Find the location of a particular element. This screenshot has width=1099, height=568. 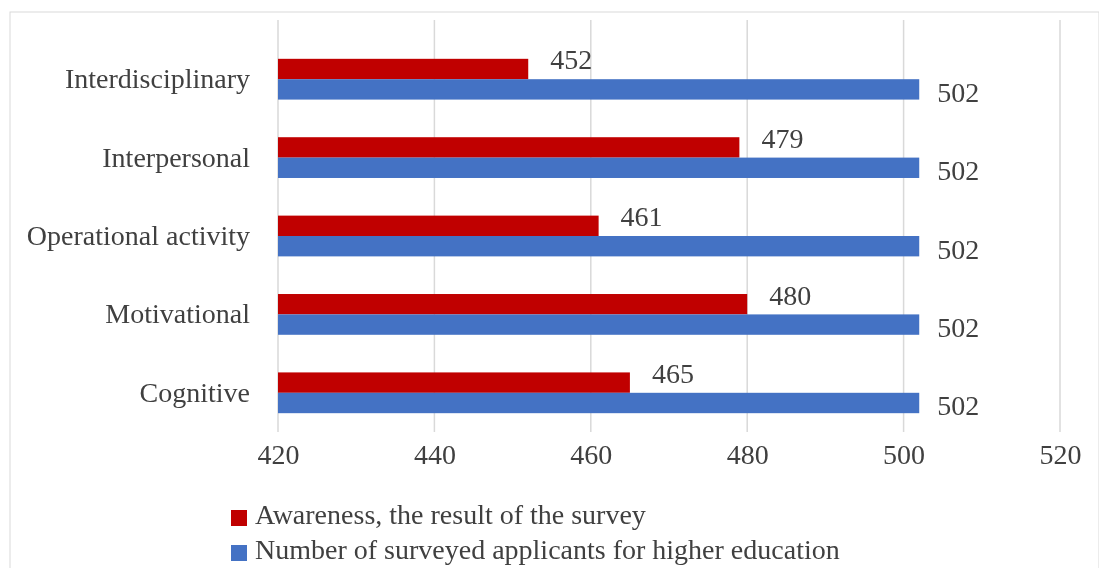

legend-label: Number of surveyed applicants for higher education is located at coordinates (547, 550).